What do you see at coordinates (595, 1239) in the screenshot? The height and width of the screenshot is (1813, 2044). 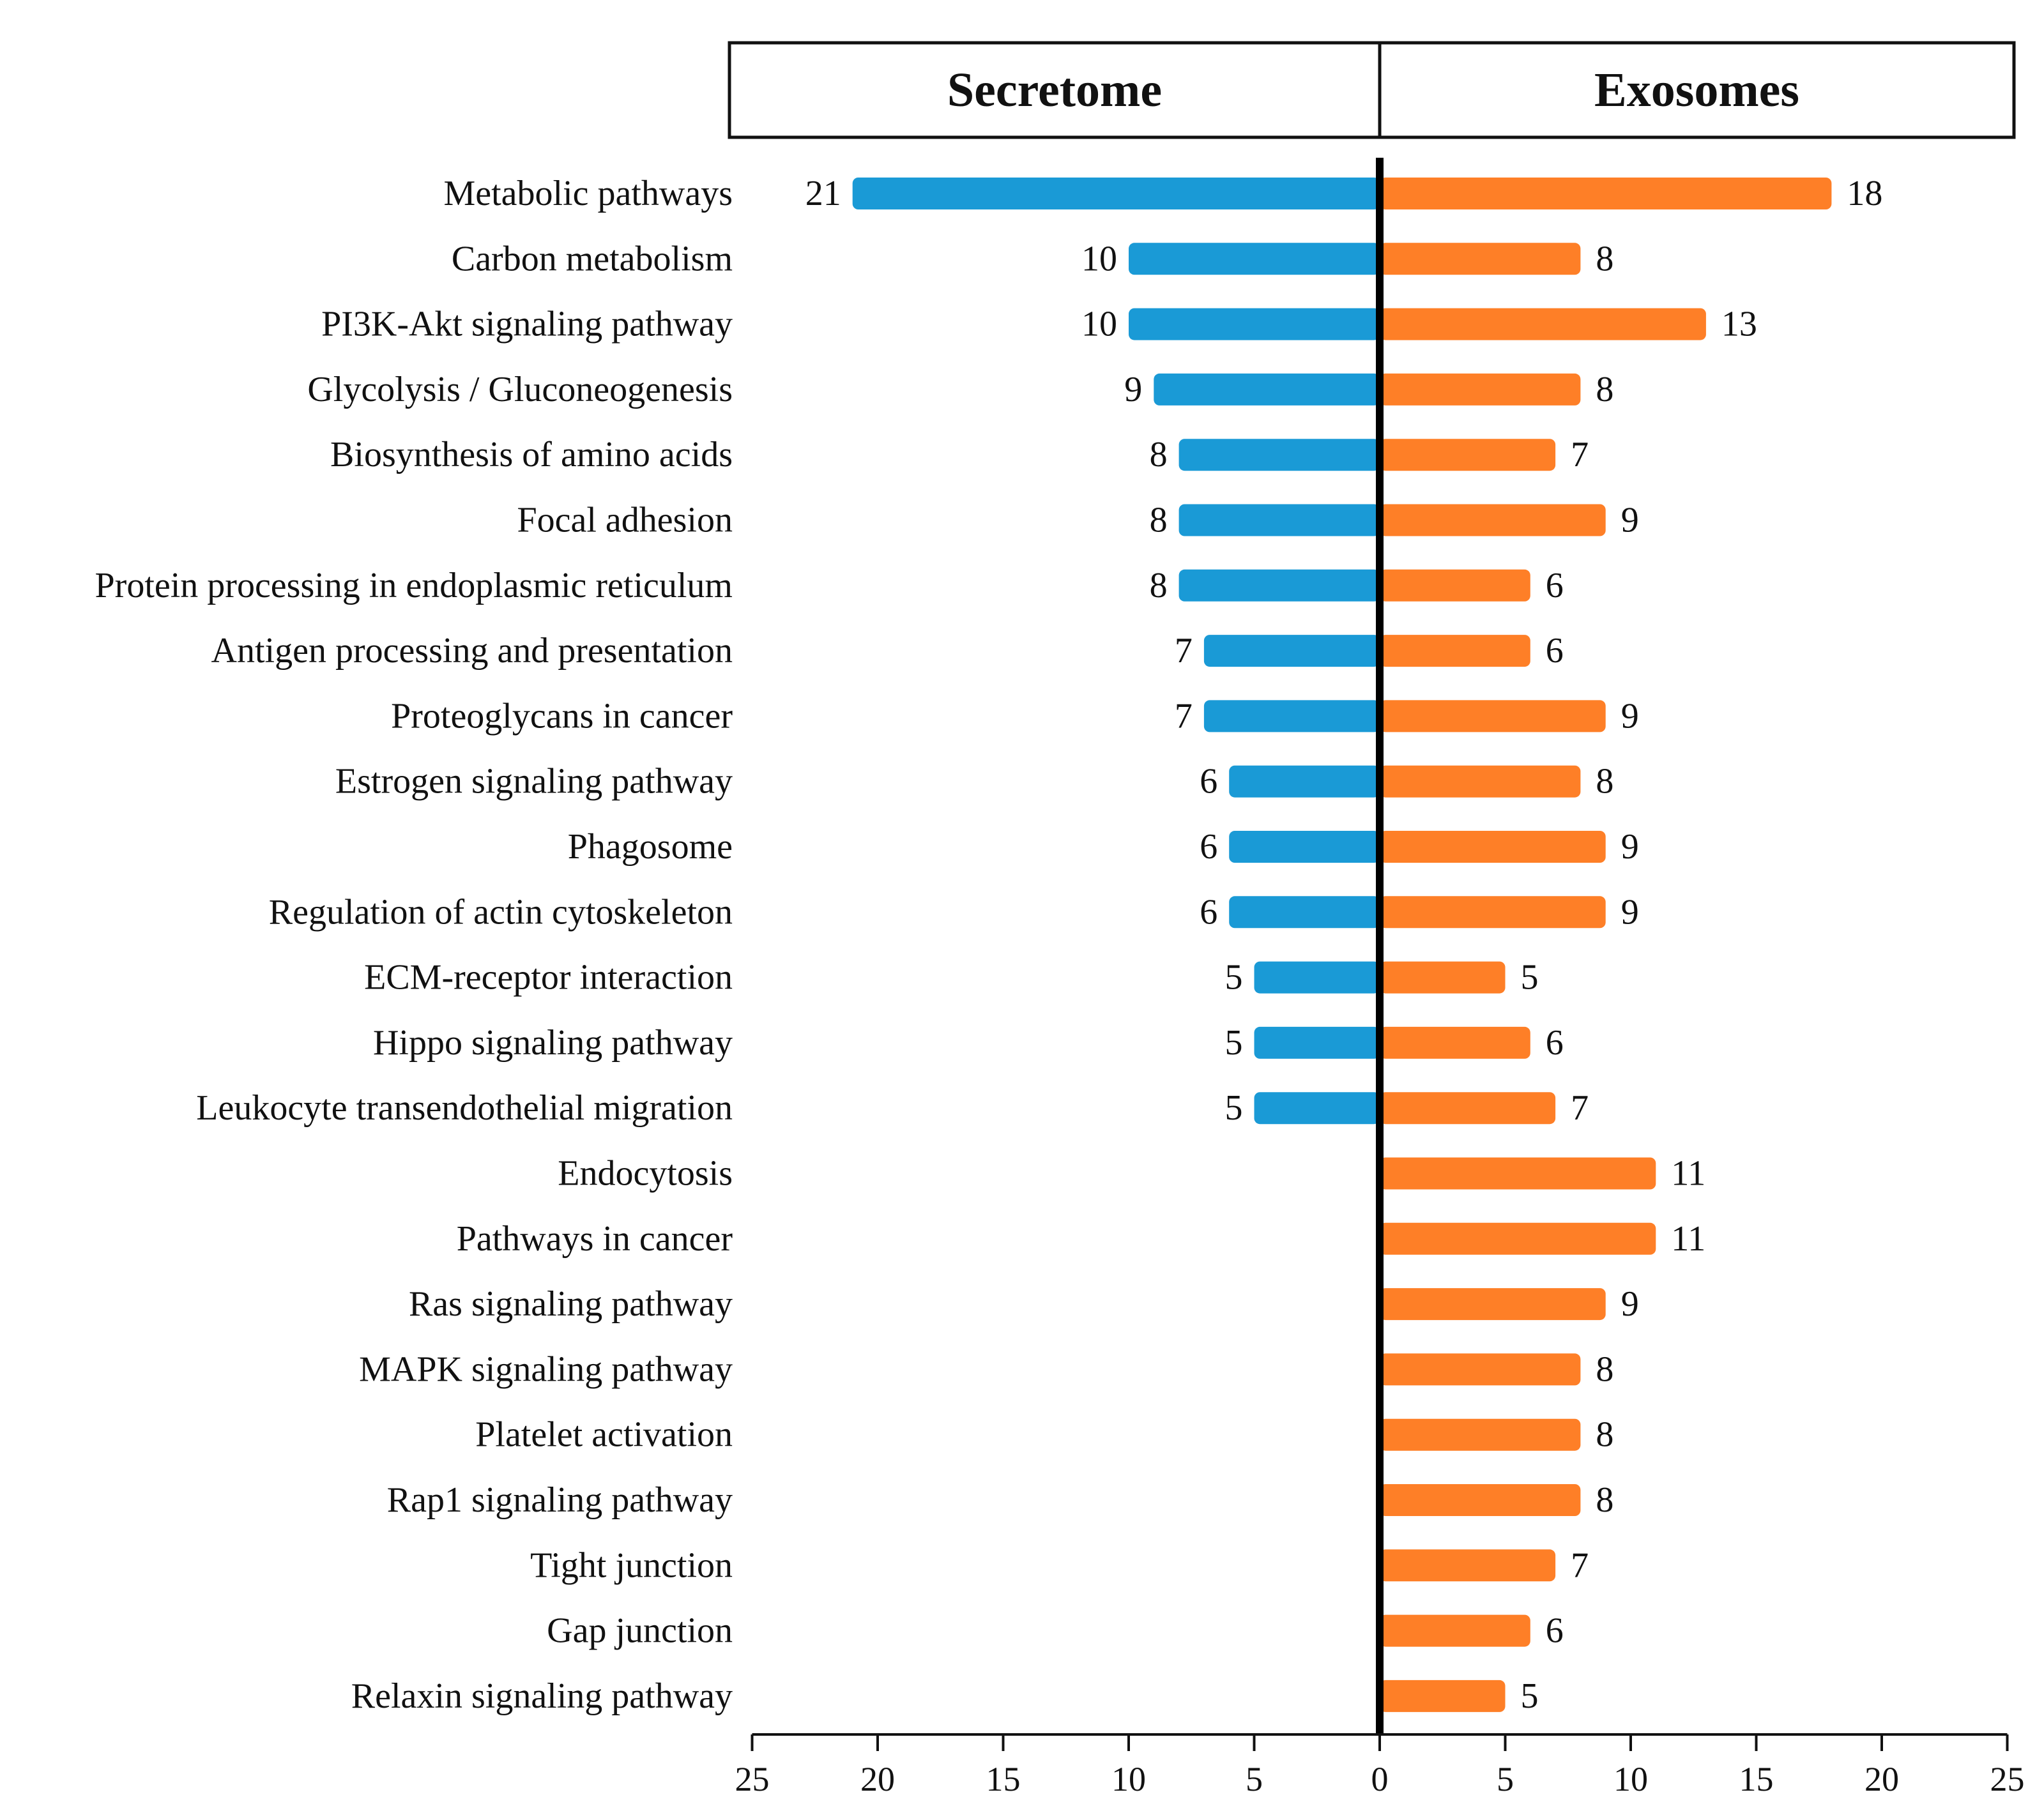 I see `category-label-pathways-in-cancer: Pathways in cancer` at bounding box center [595, 1239].